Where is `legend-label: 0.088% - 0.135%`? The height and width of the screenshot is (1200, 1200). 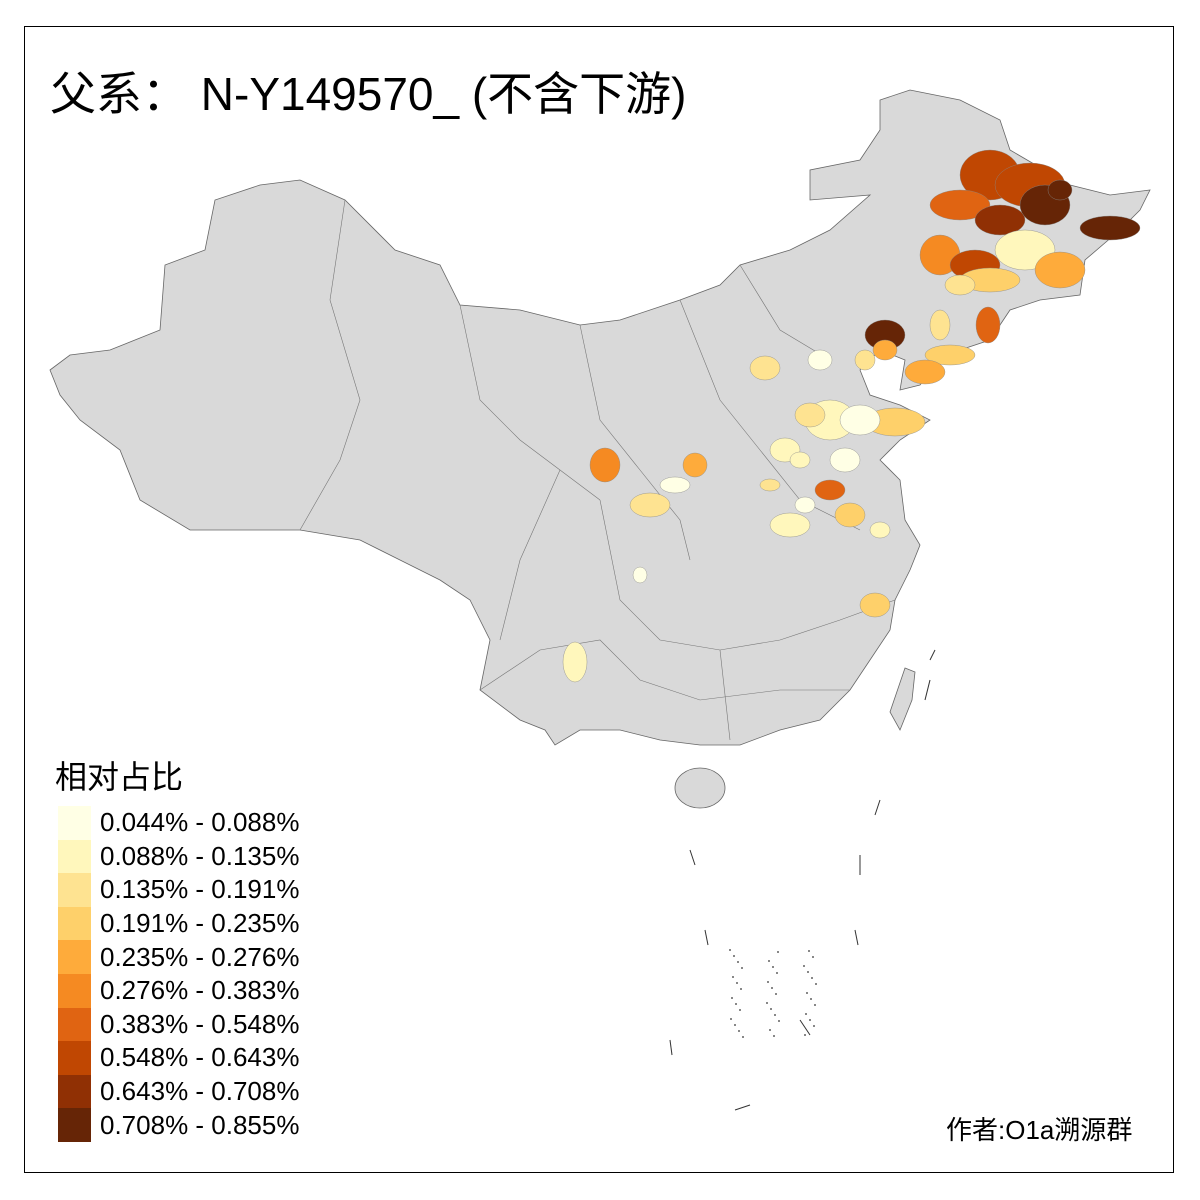
legend-label: 0.088% - 0.135% is located at coordinates (200, 855).